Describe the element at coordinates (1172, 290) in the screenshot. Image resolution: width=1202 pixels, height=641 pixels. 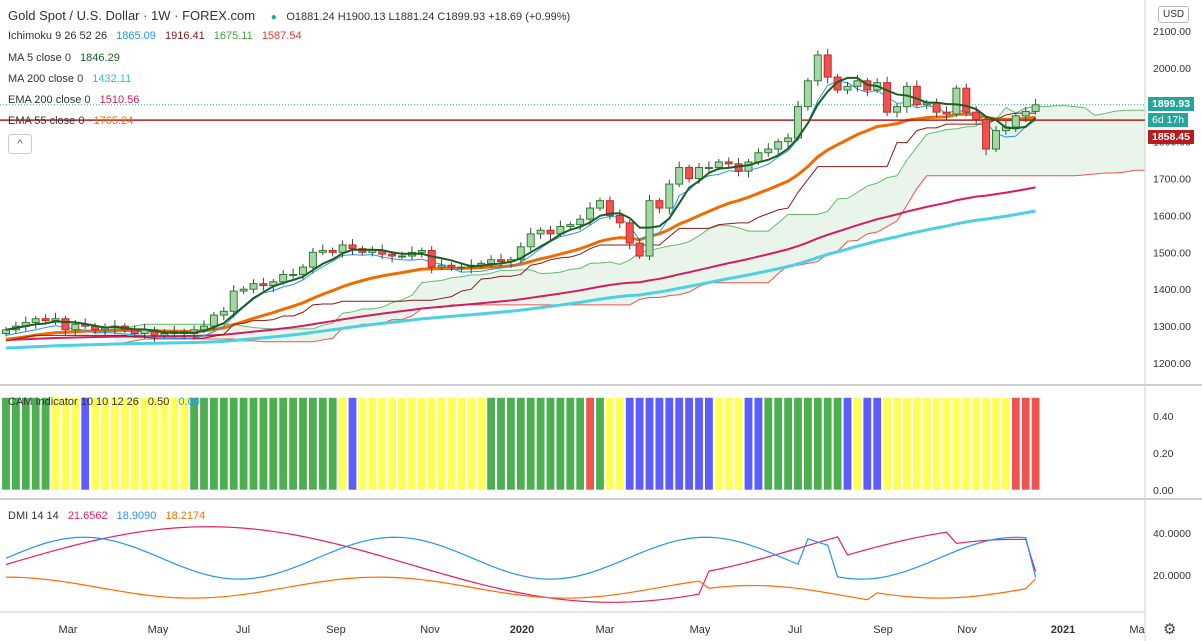
I see `price-tick-label: 1400.00` at that location.